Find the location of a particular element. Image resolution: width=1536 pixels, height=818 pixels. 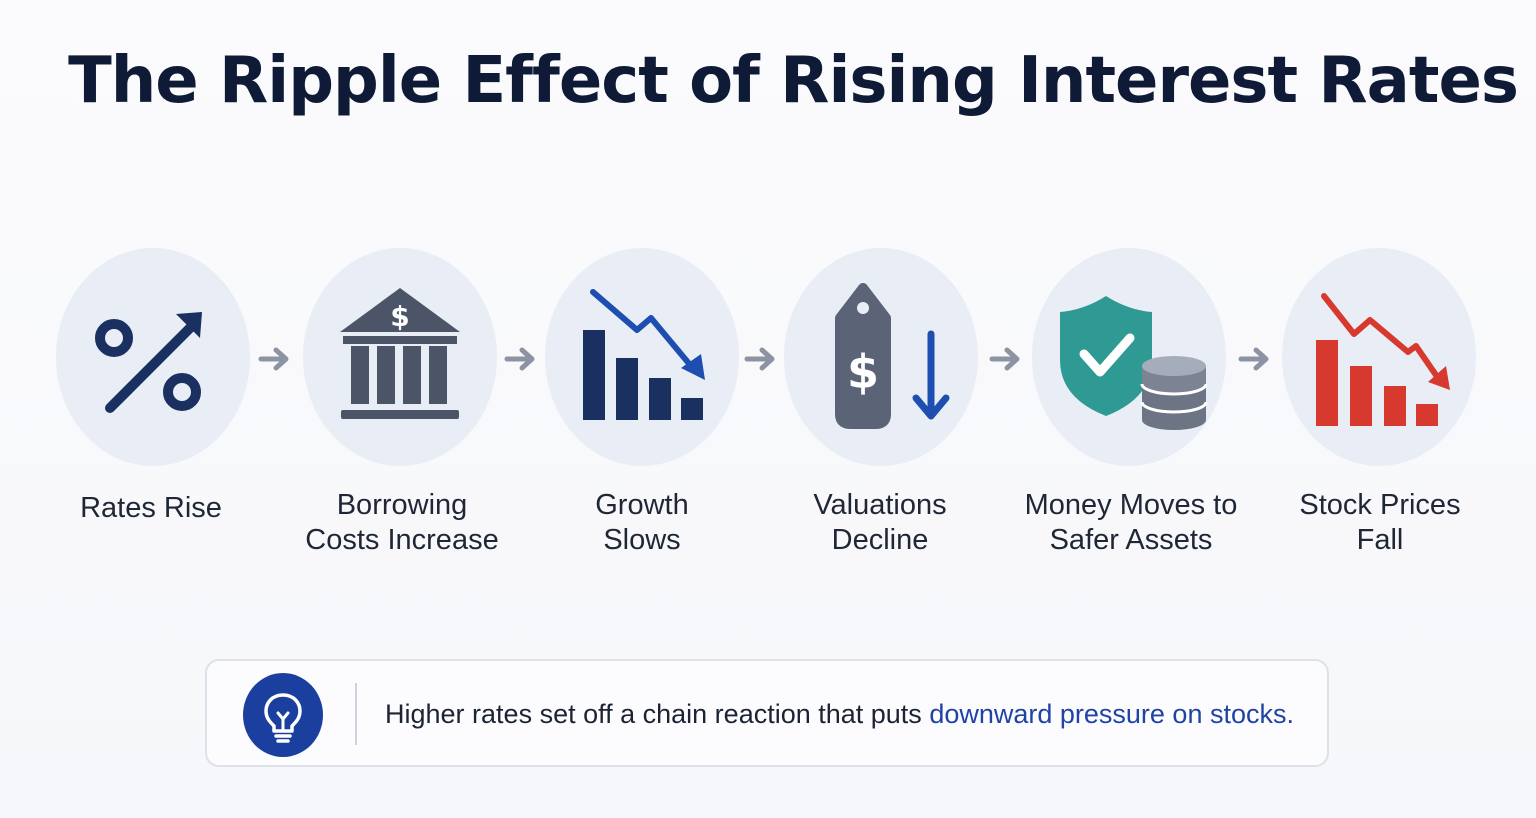

red-bar-chart-down-icon is located at coordinates (1383, 359).